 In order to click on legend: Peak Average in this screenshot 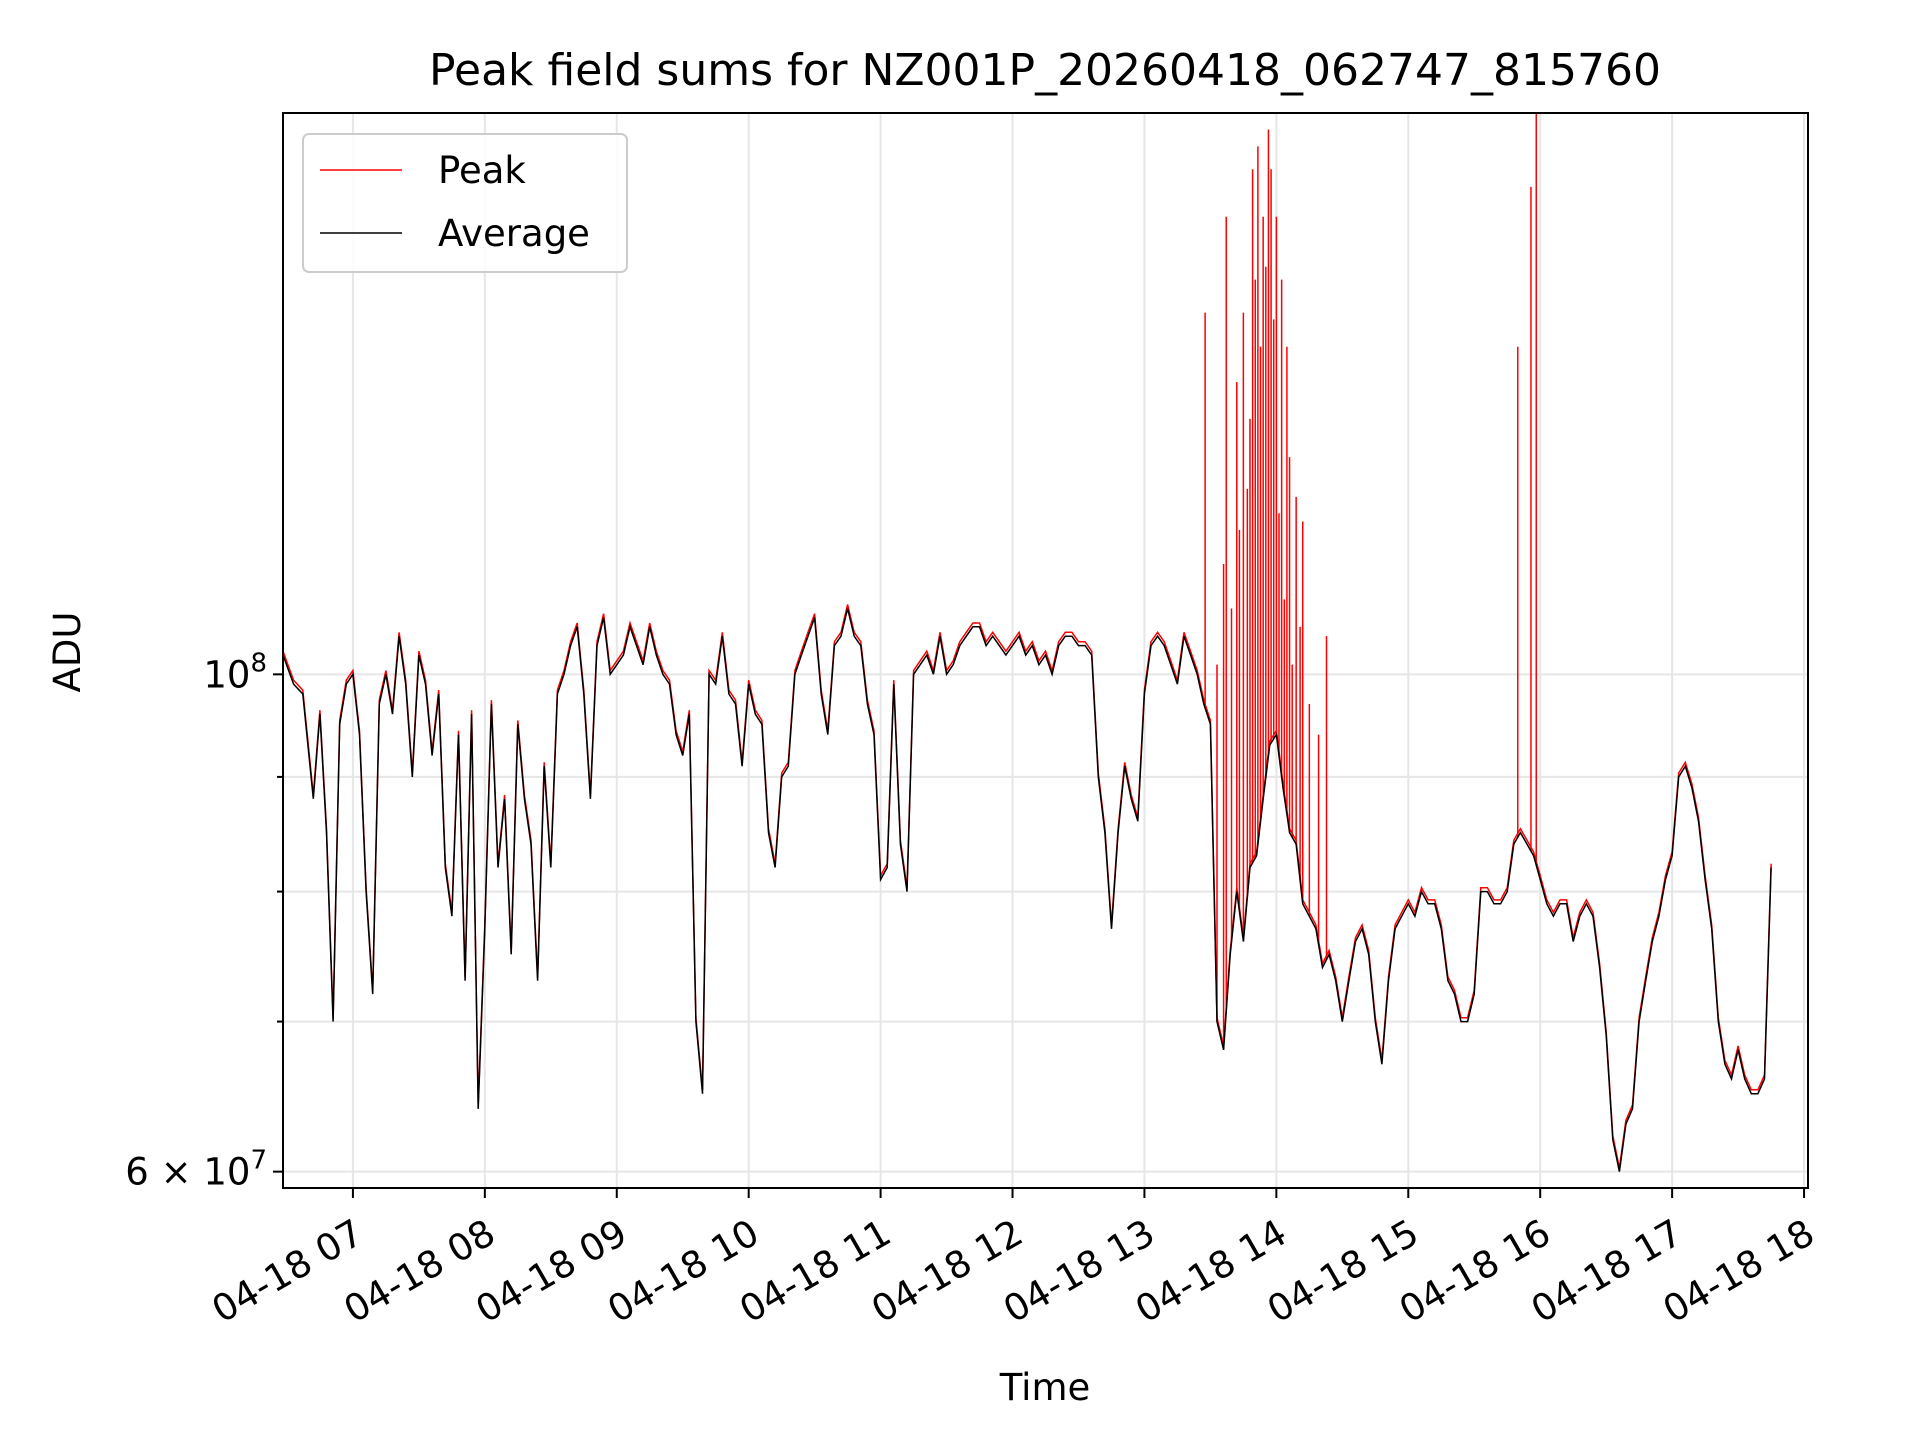, I will do `click(465, 203)`.